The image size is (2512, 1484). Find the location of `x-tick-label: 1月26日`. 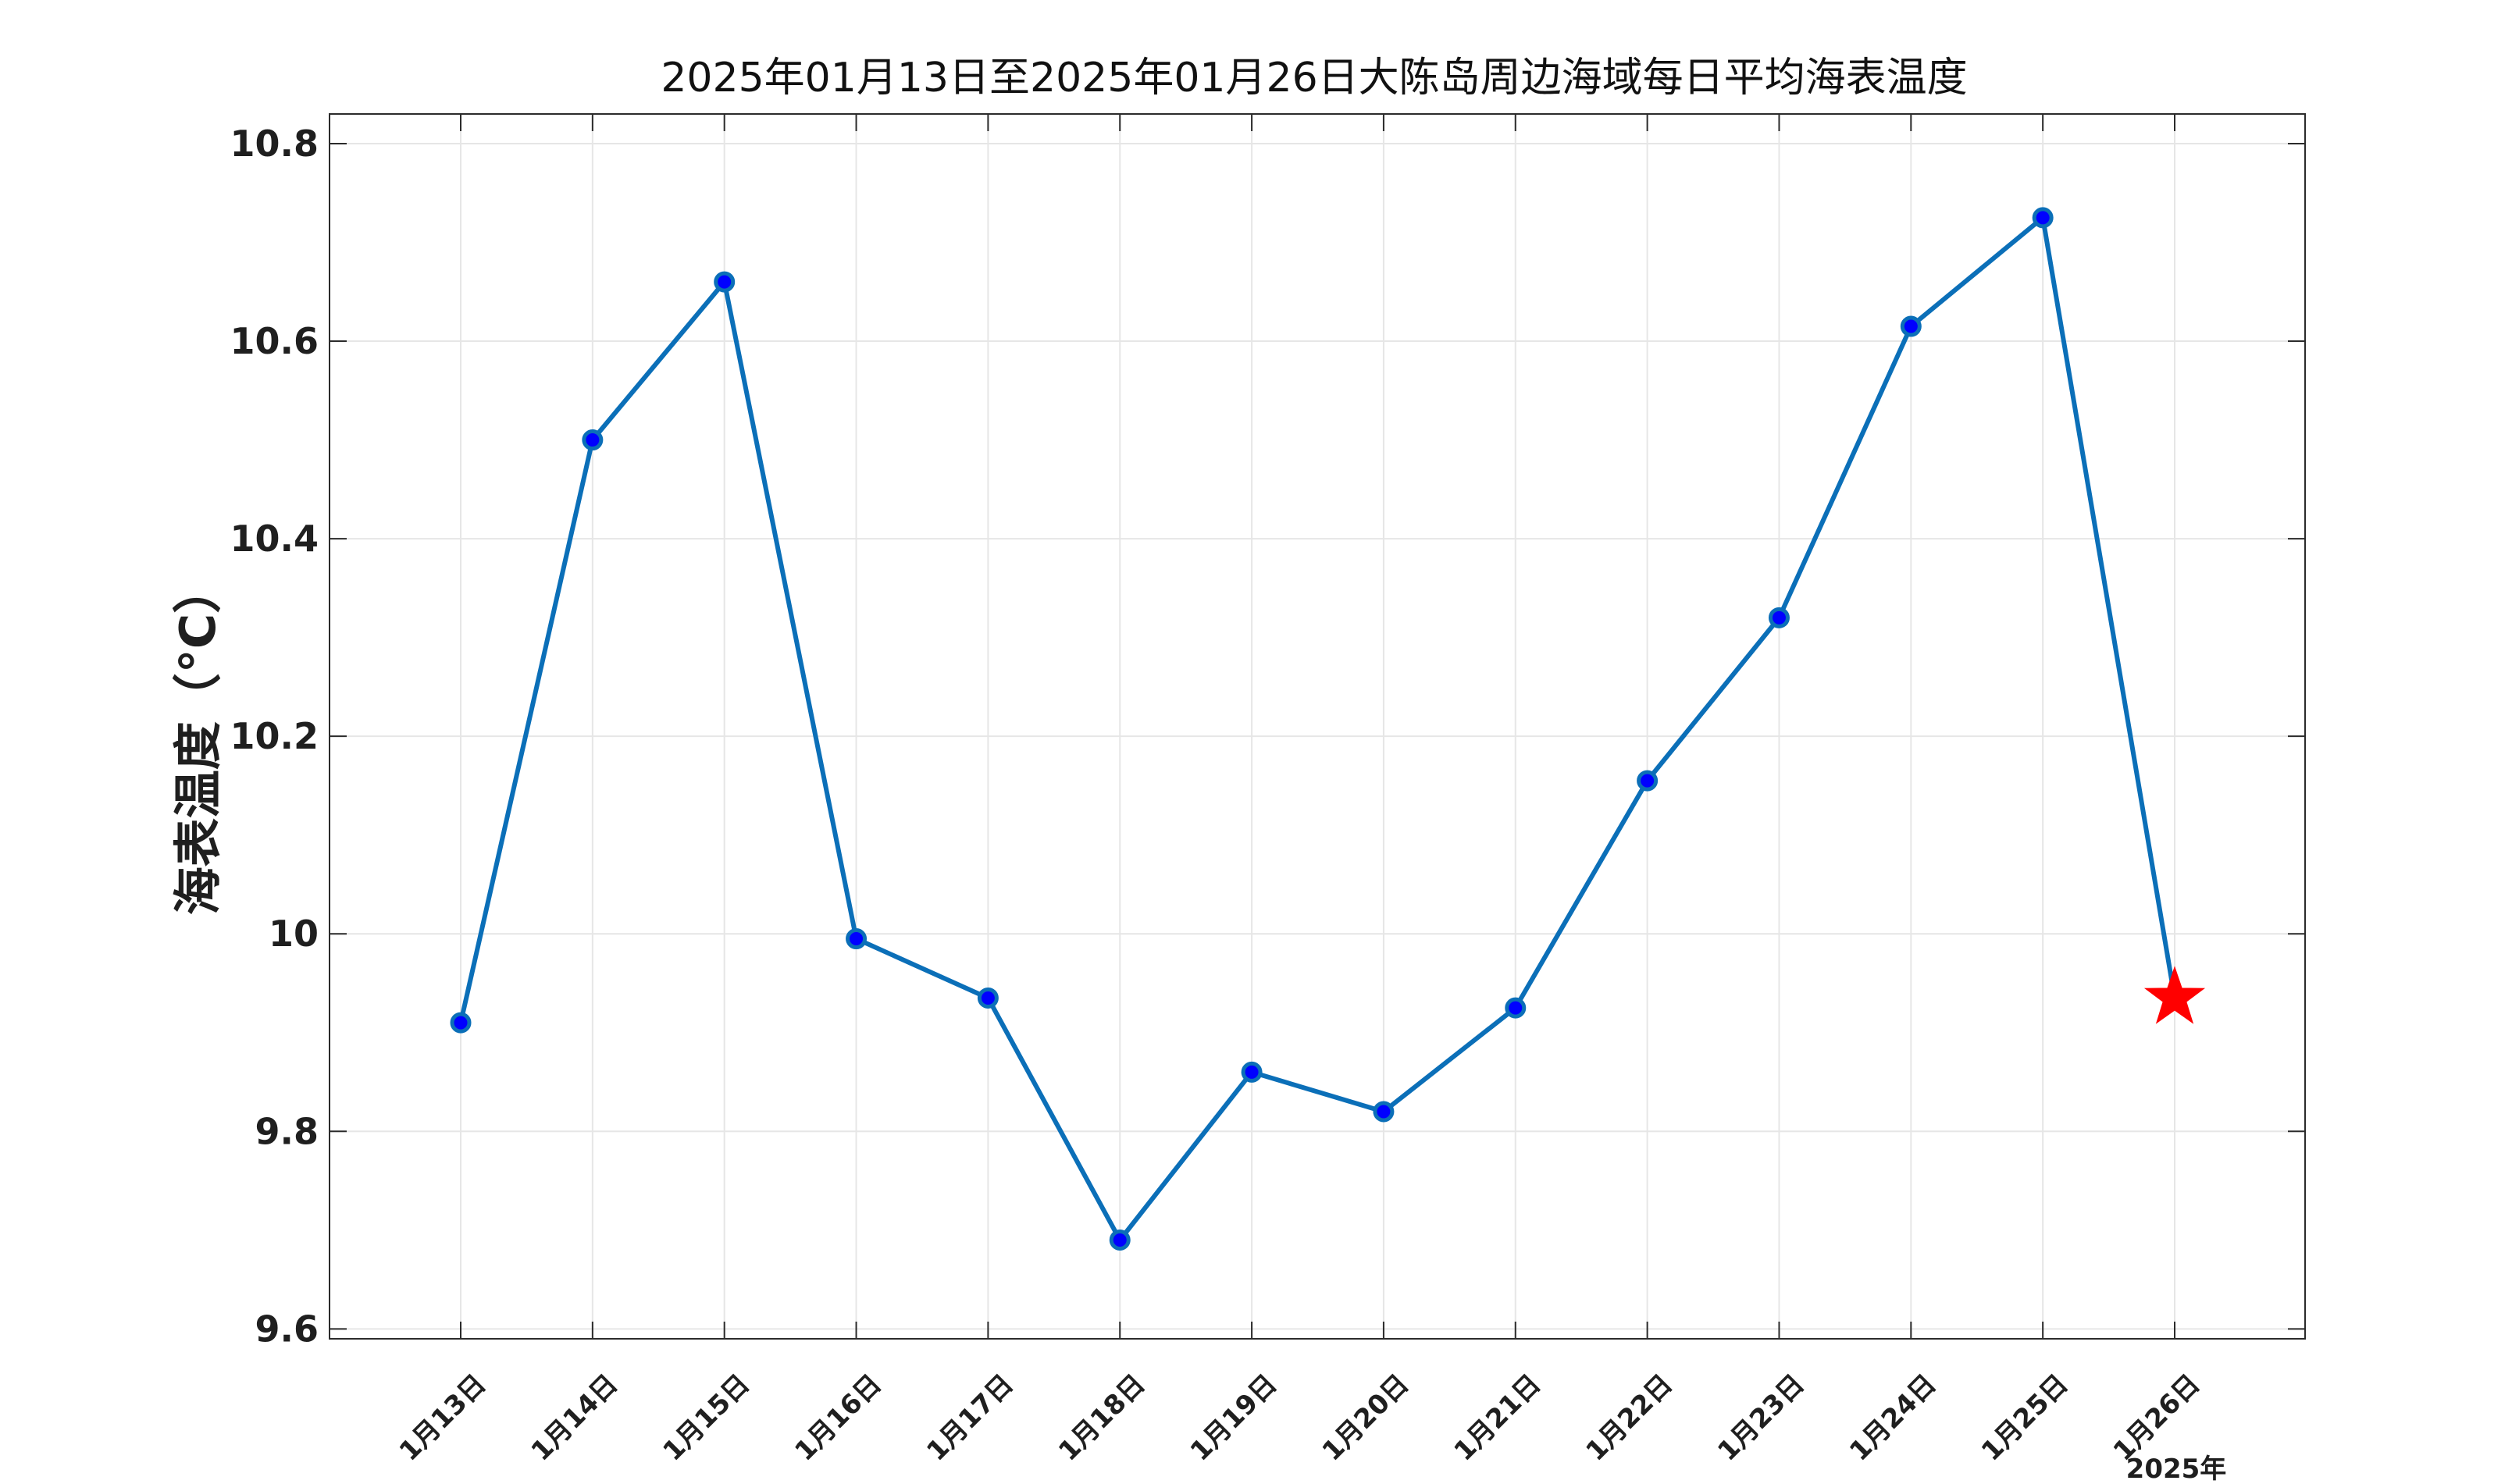

x-tick-label: 1月26日 is located at coordinates (2157, 1418).